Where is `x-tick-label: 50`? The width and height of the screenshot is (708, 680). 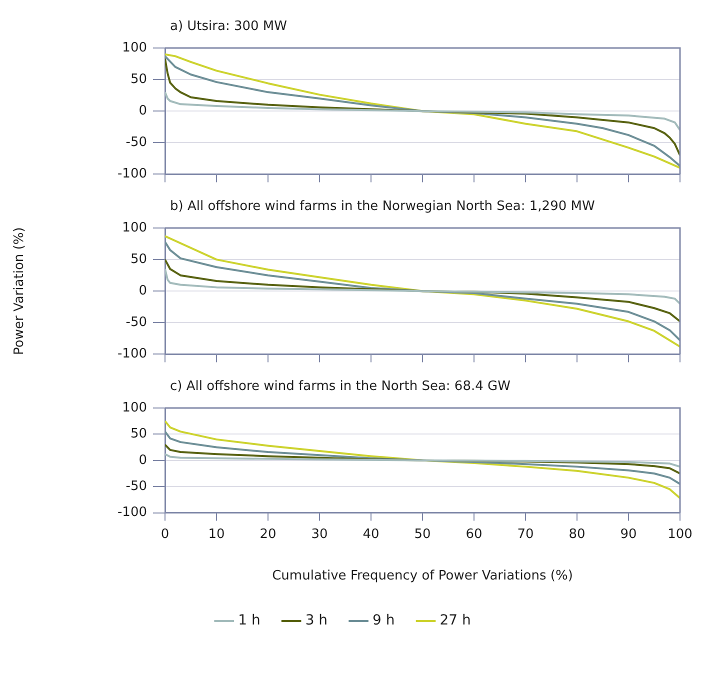
x-tick-label: 50 is located at coordinates (422, 534).